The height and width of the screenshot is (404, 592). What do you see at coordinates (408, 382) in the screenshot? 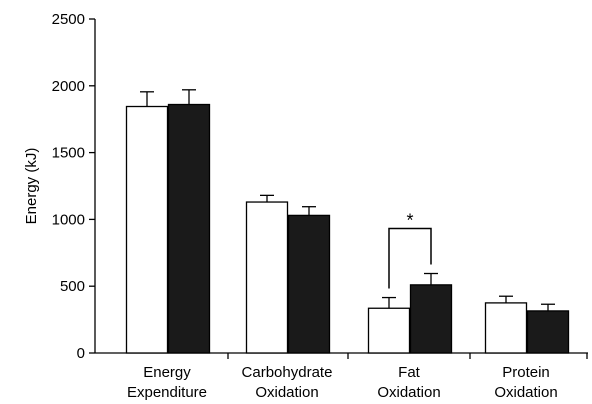
I see `x-category-label-2: Fat Oxidation` at bounding box center [408, 382].